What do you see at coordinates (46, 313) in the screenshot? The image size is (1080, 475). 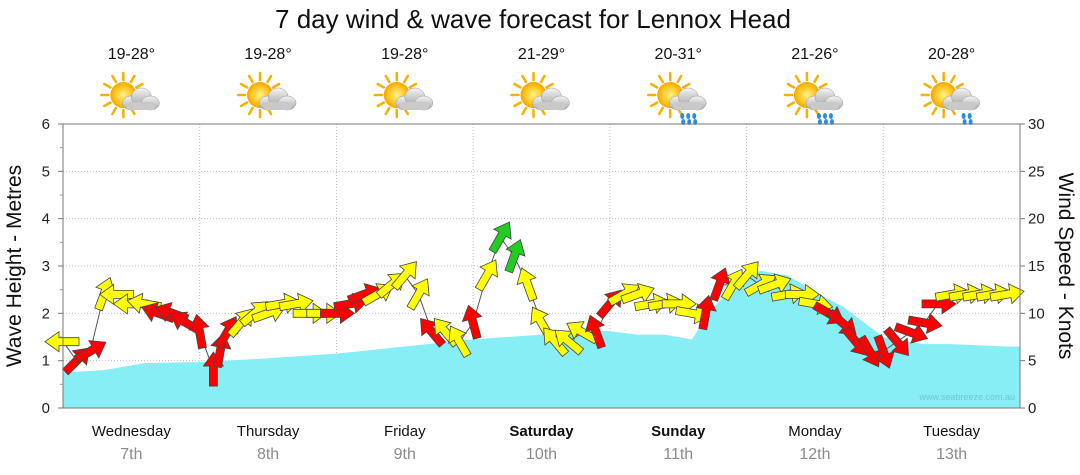 I see `left-tick-label: 2` at bounding box center [46, 313].